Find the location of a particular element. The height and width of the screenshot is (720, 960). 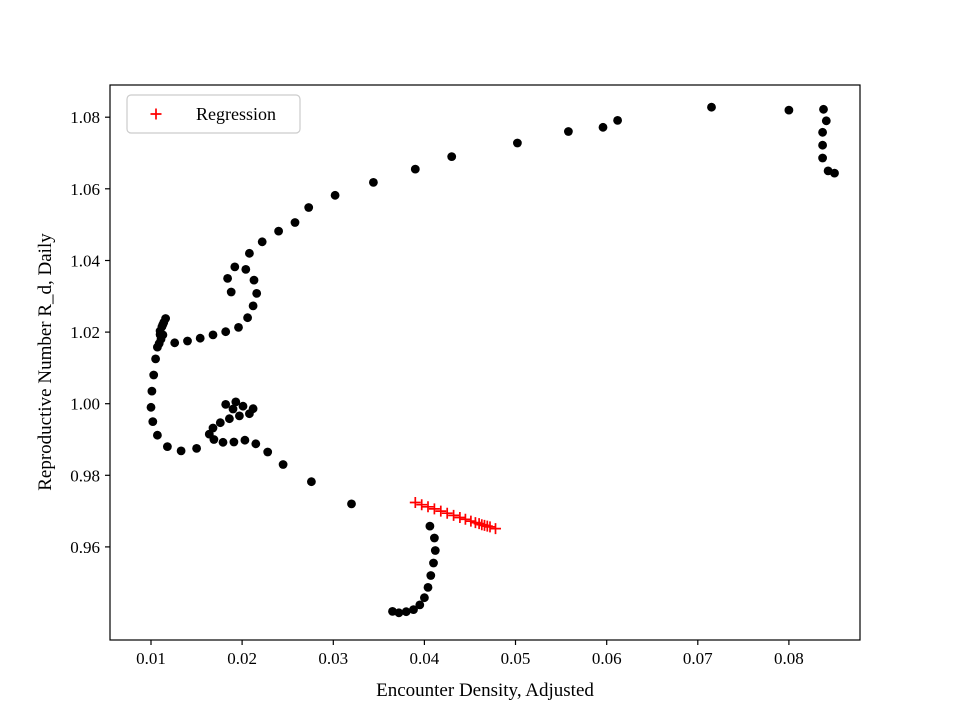

x-tick-label: 0.04 is located at coordinates (425, 658).